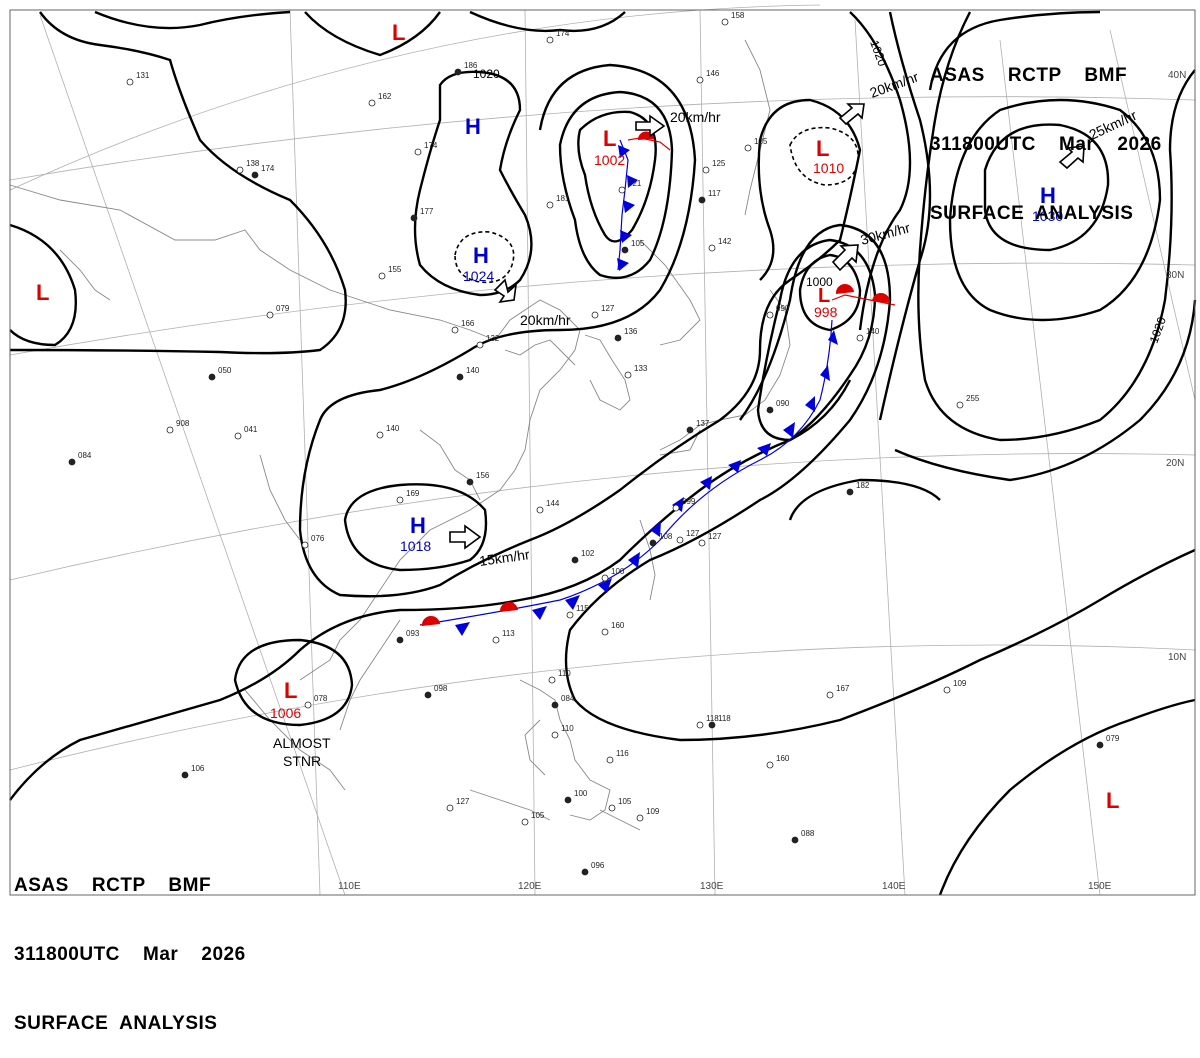 The image size is (1200, 1058). I want to click on station-pressure: 136, so click(631, 331).